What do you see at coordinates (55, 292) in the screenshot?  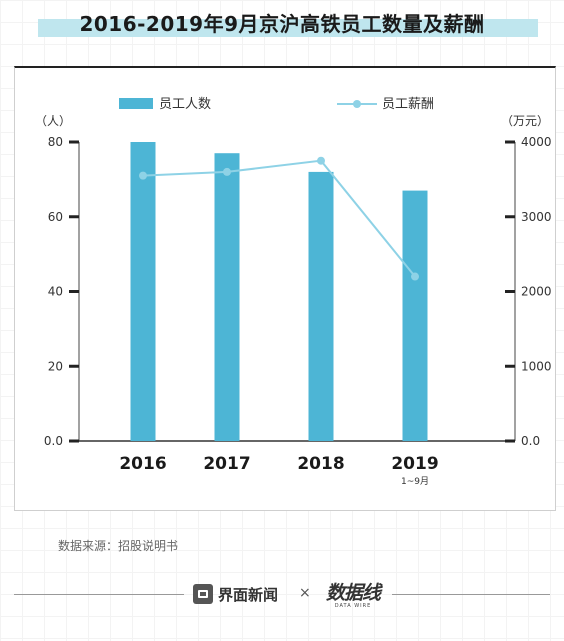 I see `left-axis-tick-label: 40` at bounding box center [55, 292].